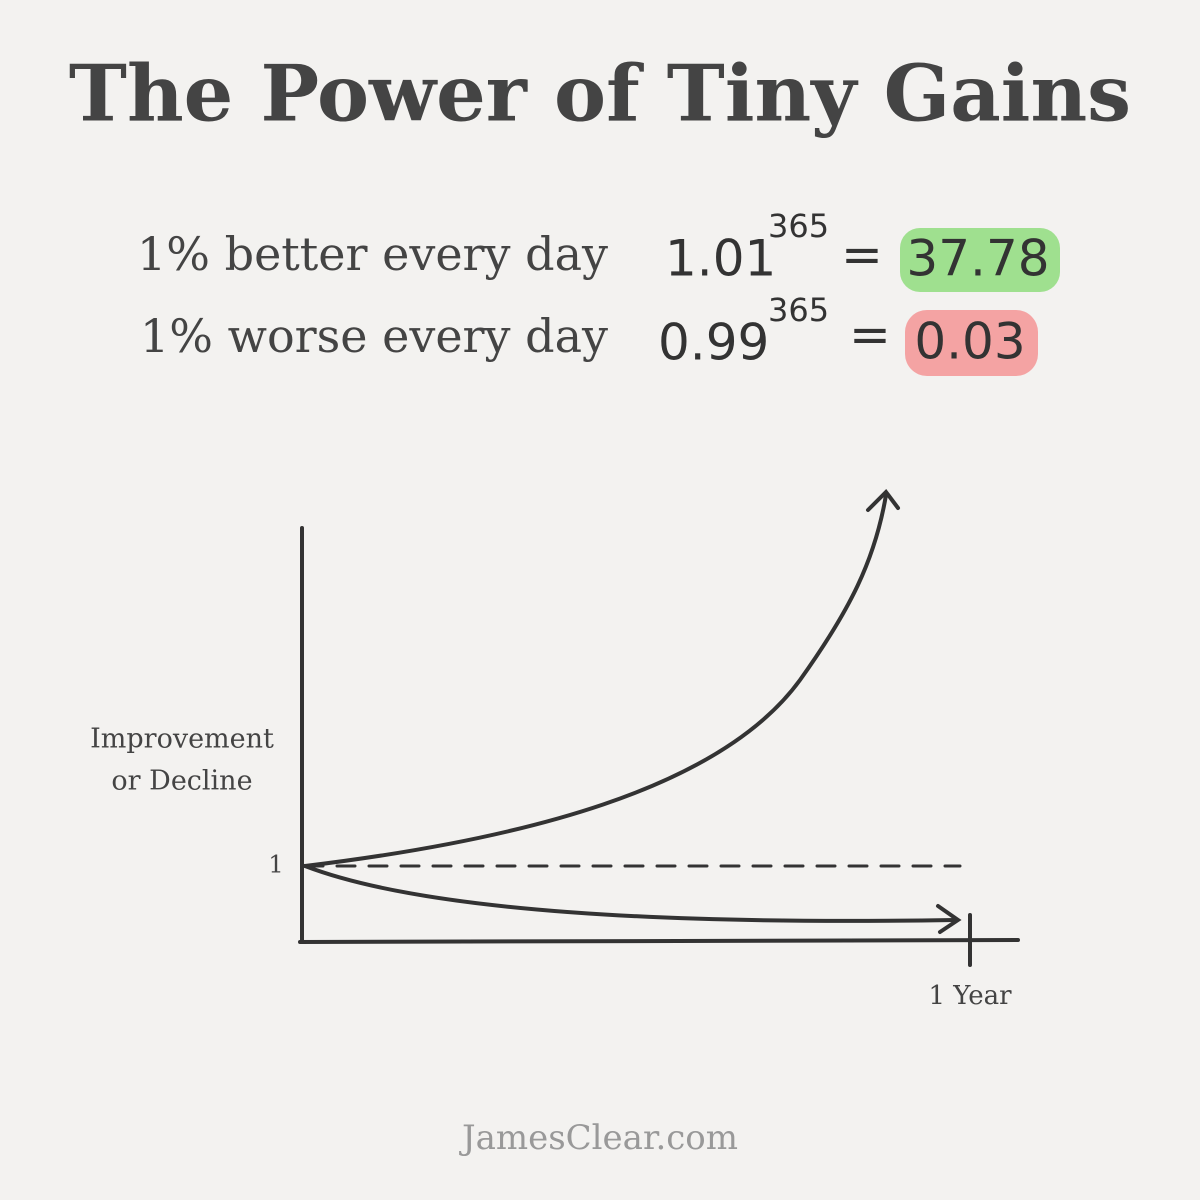 The width and height of the screenshot is (1200, 1200). I want to click on title: The Power of Tiny Gains, so click(600, 94).